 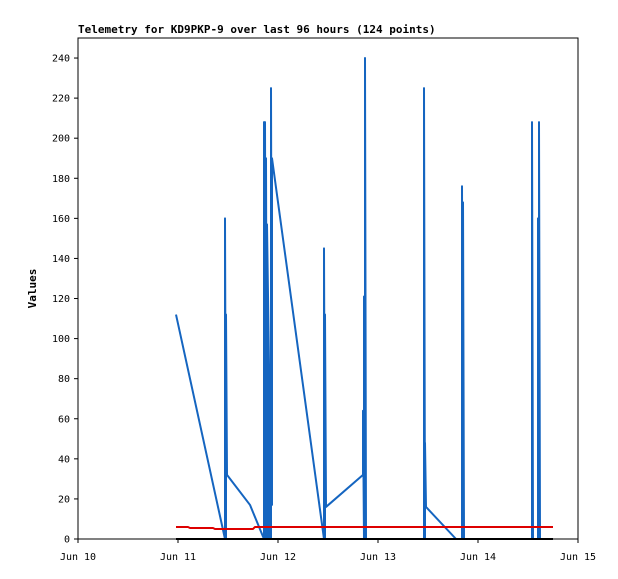 What do you see at coordinates (61, 179) in the screenshot?
I see `y-tick-label: 180` at bounding box center [61, 179].